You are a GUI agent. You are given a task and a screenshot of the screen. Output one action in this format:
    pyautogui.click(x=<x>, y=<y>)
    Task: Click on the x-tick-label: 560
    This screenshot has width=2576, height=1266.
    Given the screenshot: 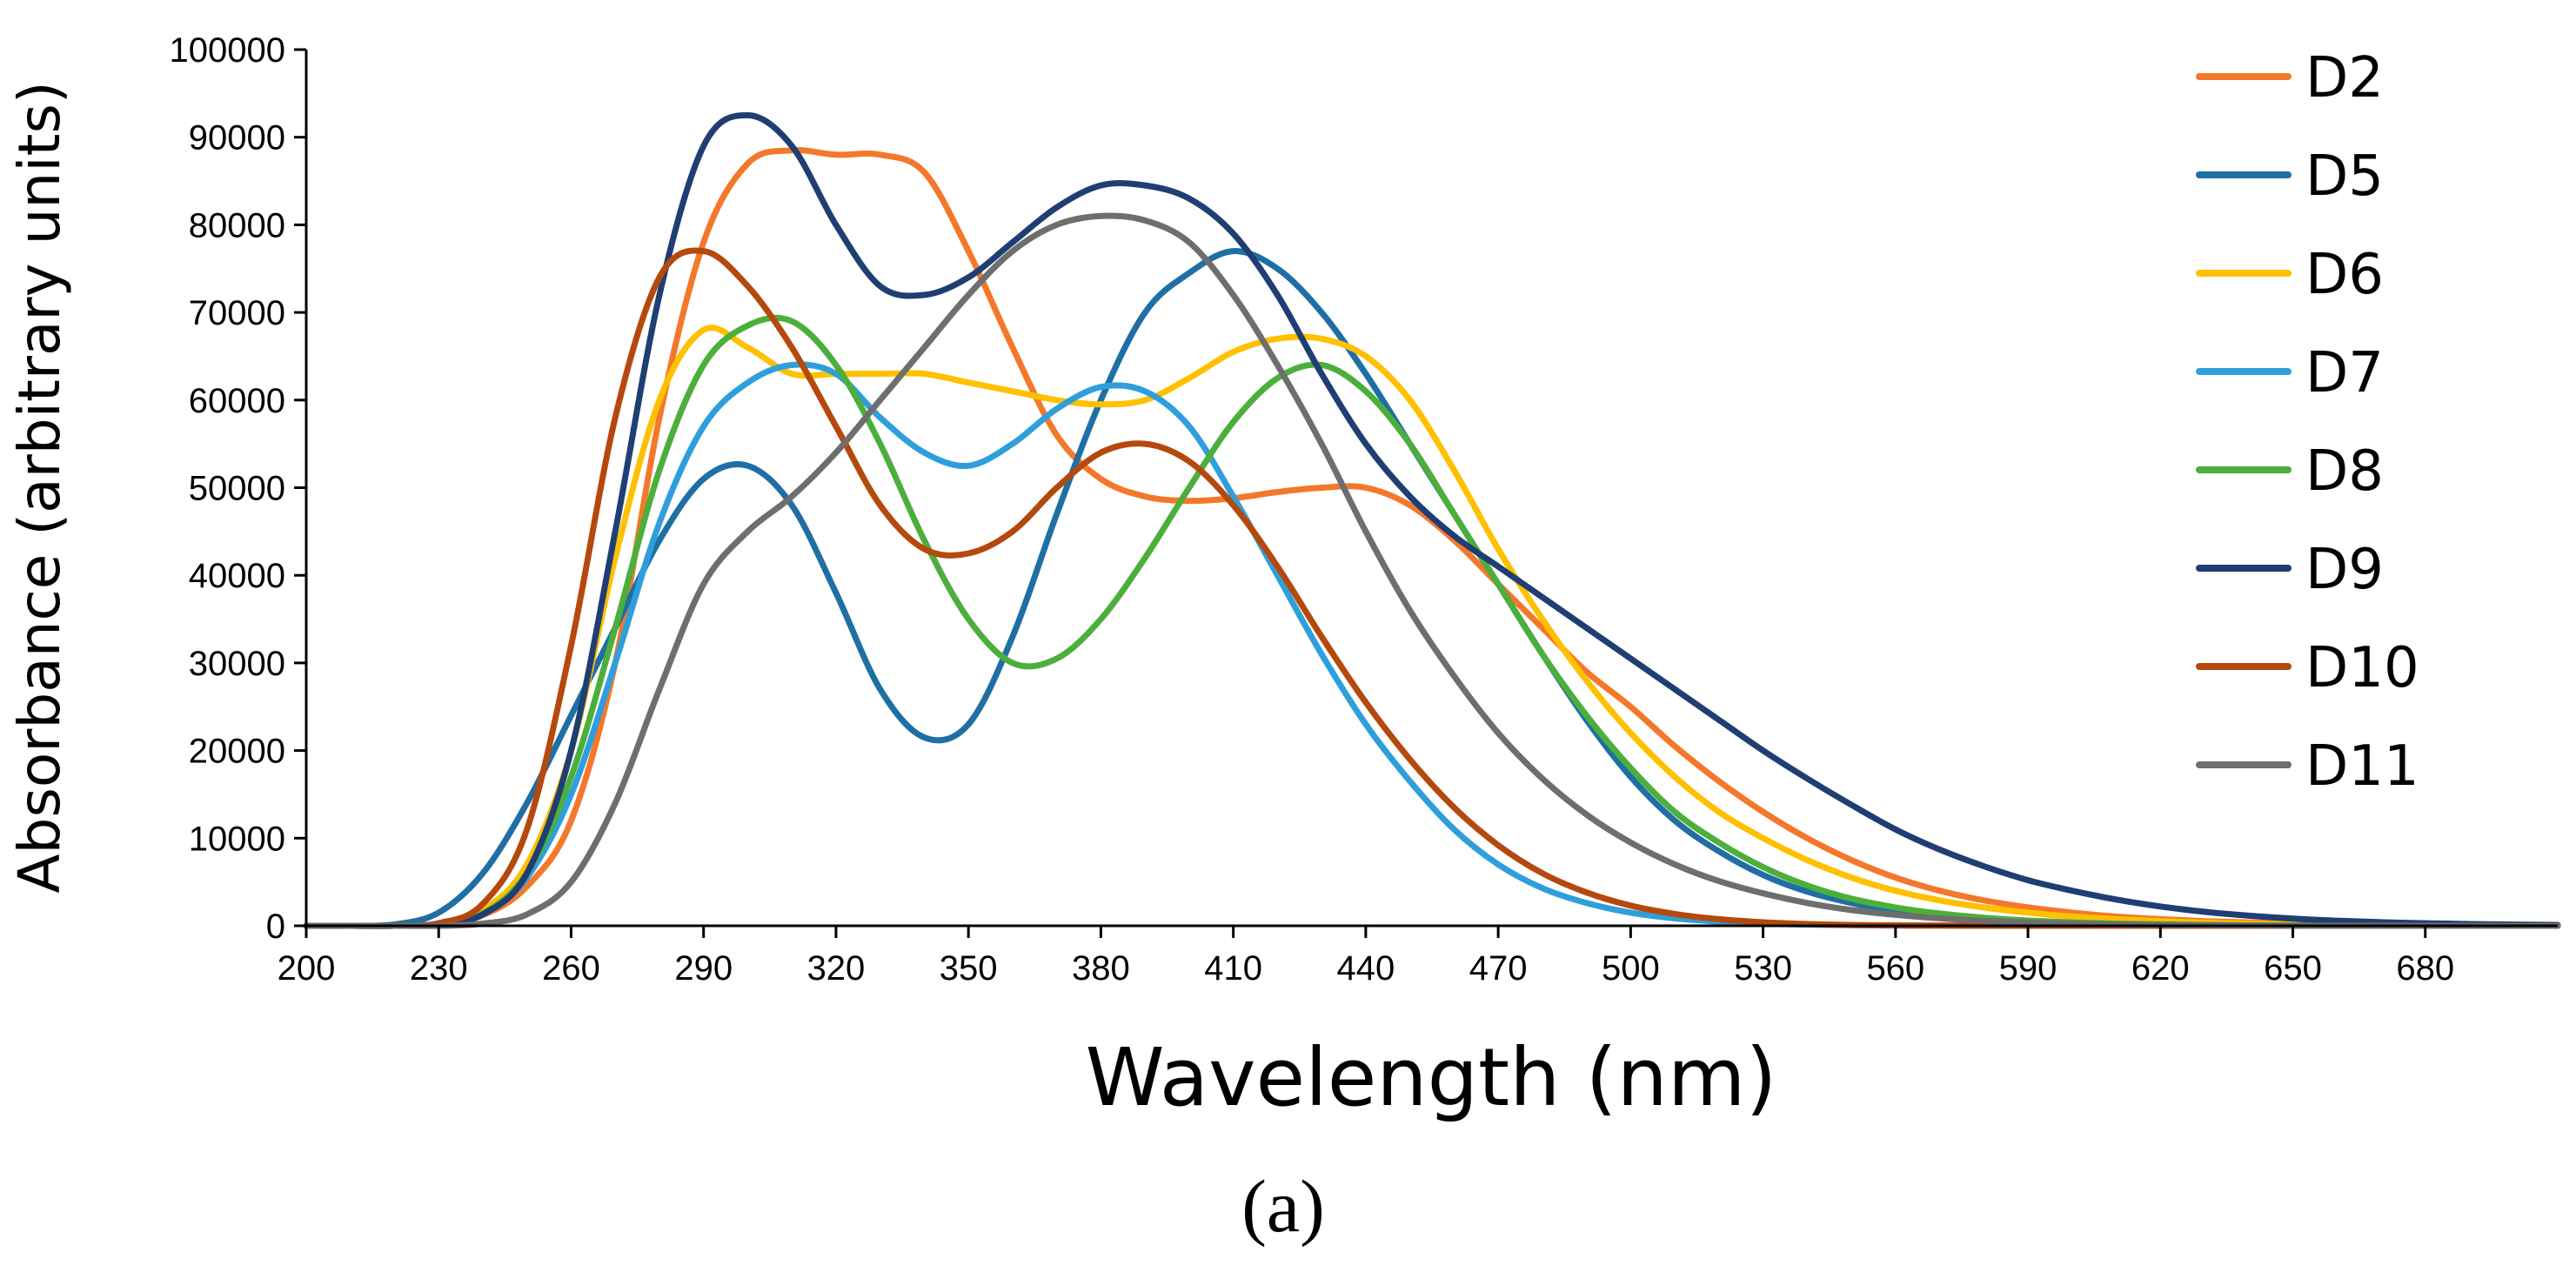 What is the action you would take?
    pyautogui.click(x=1895, y=968)
    